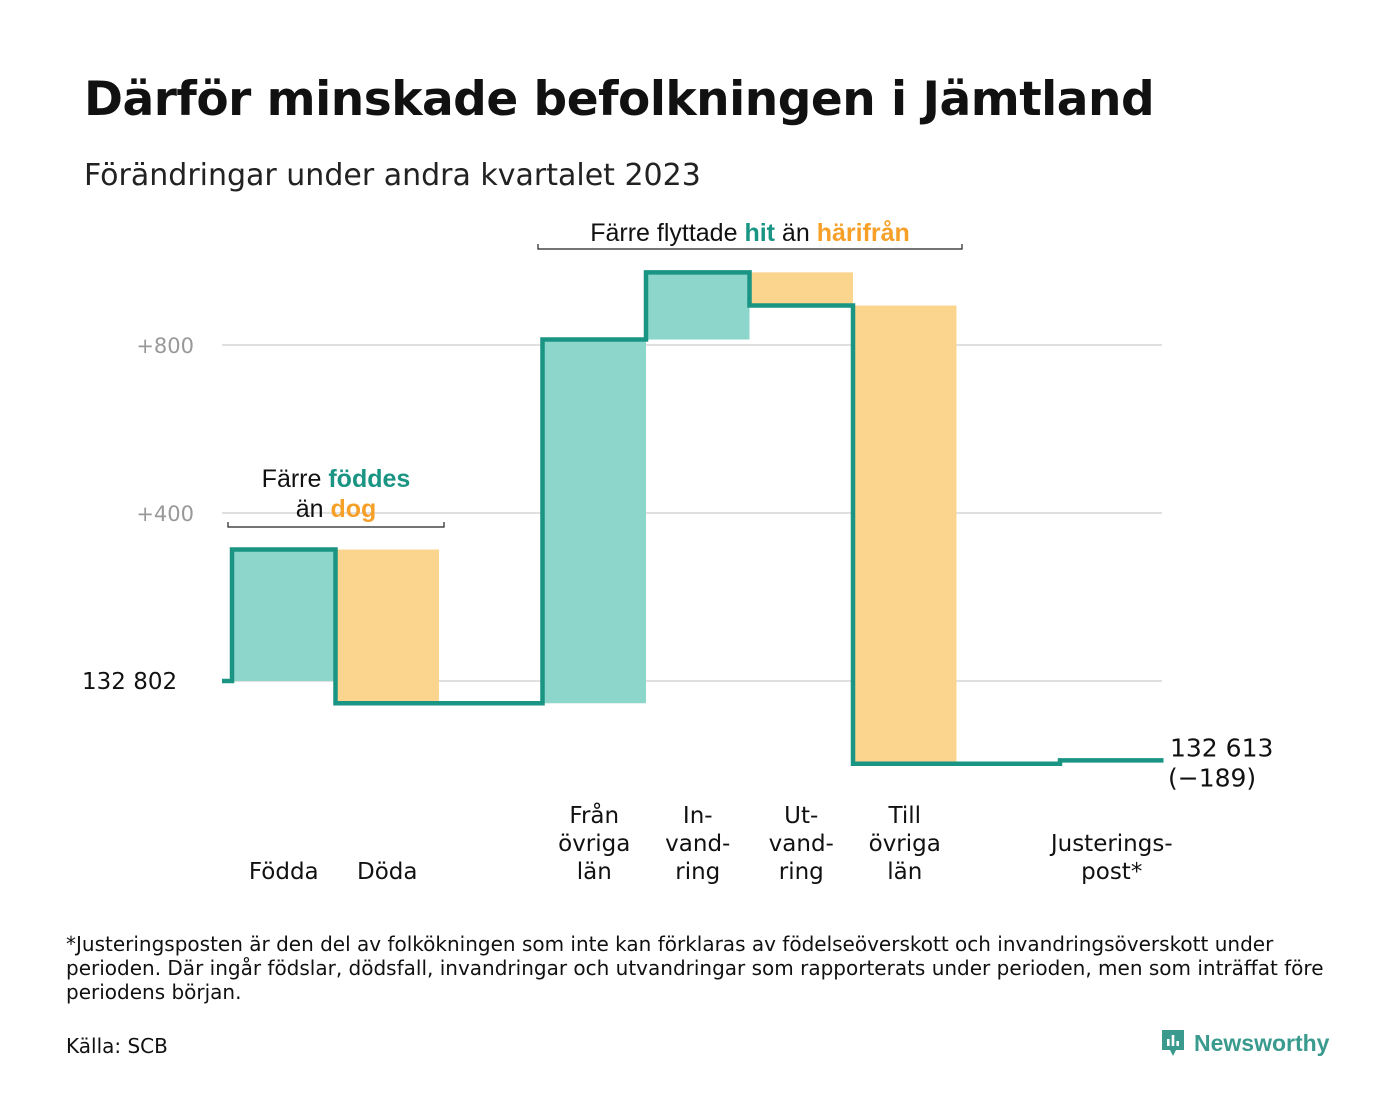 The image size is (1400, 1120). Describe the element at coordinates (594, 815) in the screenshot. I see `category-label-fran-ovriga-lan: Från` at that location.